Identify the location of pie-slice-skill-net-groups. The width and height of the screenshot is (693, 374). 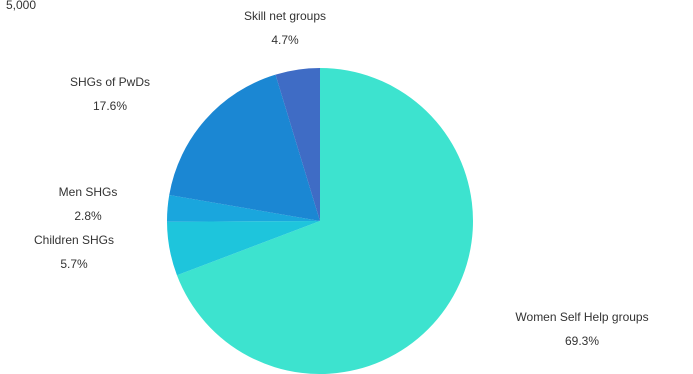
(297, 144).